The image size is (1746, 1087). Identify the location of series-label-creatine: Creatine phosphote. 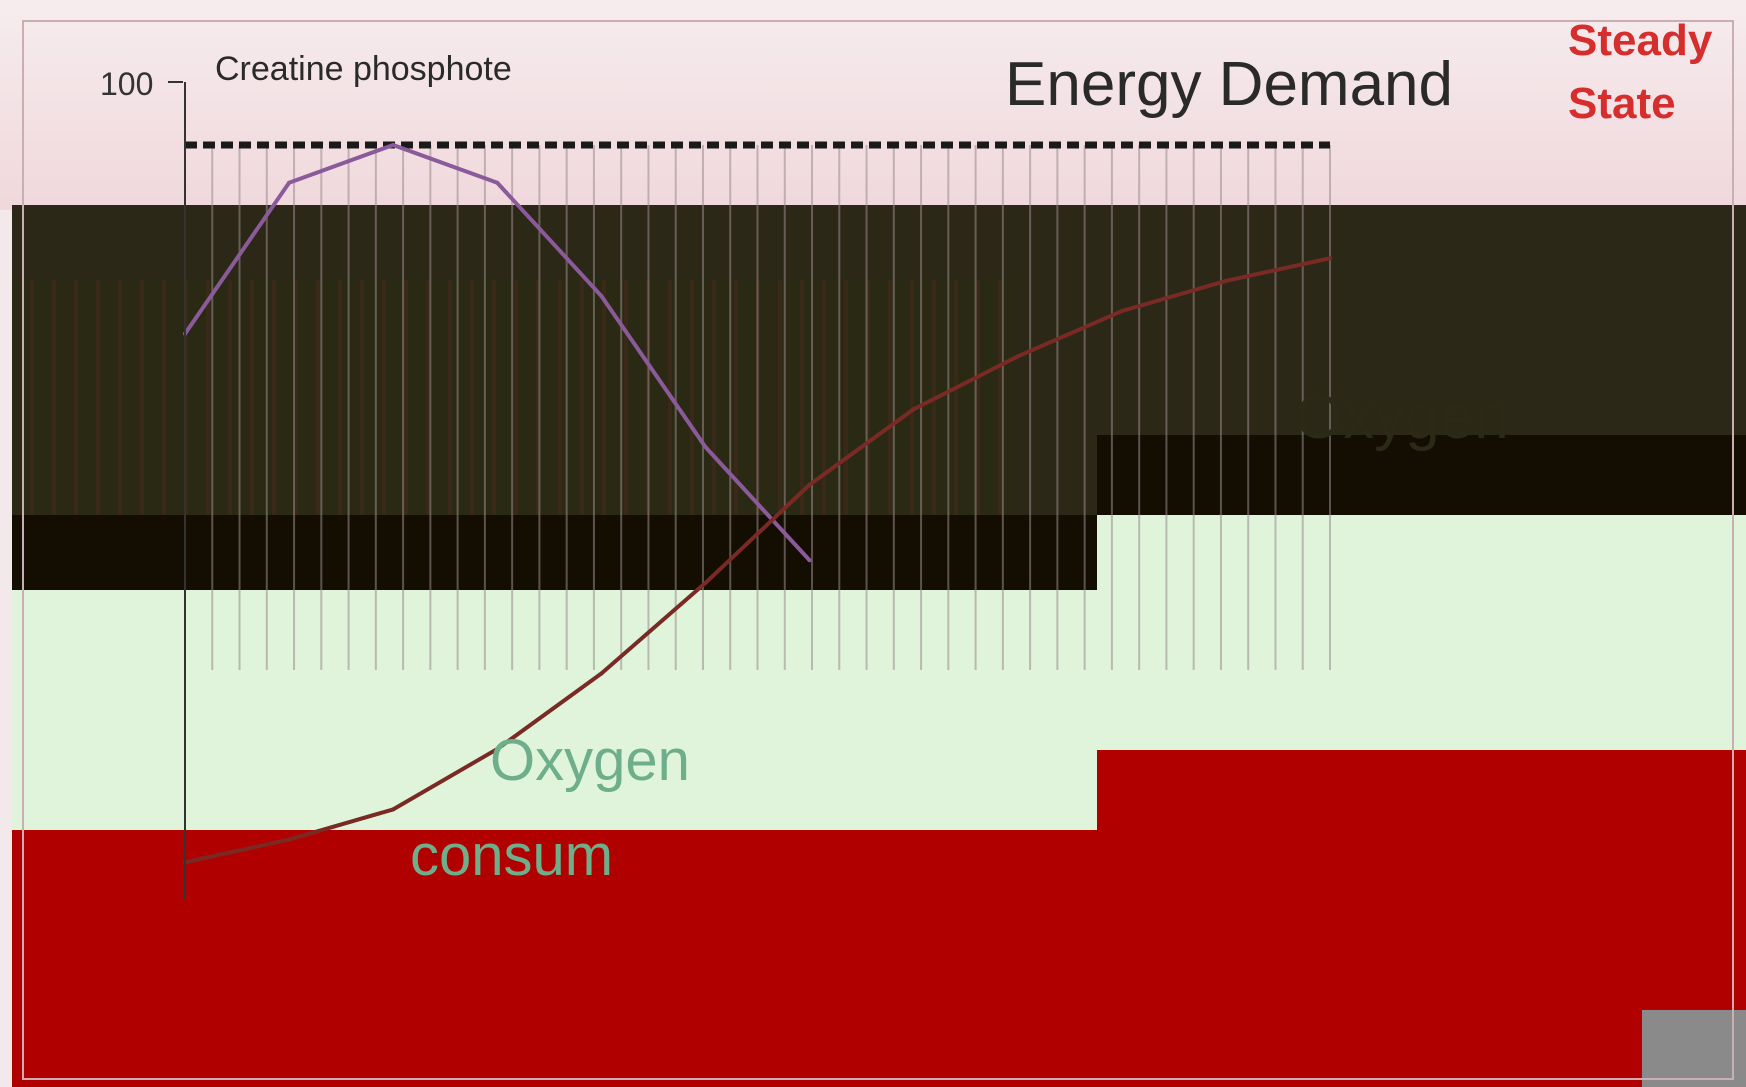
(363, 69).